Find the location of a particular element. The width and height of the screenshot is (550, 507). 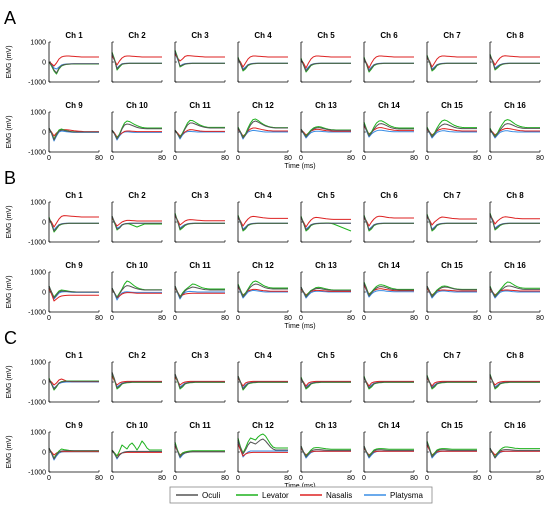

legend-label-platysma: Platysma is located at coordinates (406, 495).